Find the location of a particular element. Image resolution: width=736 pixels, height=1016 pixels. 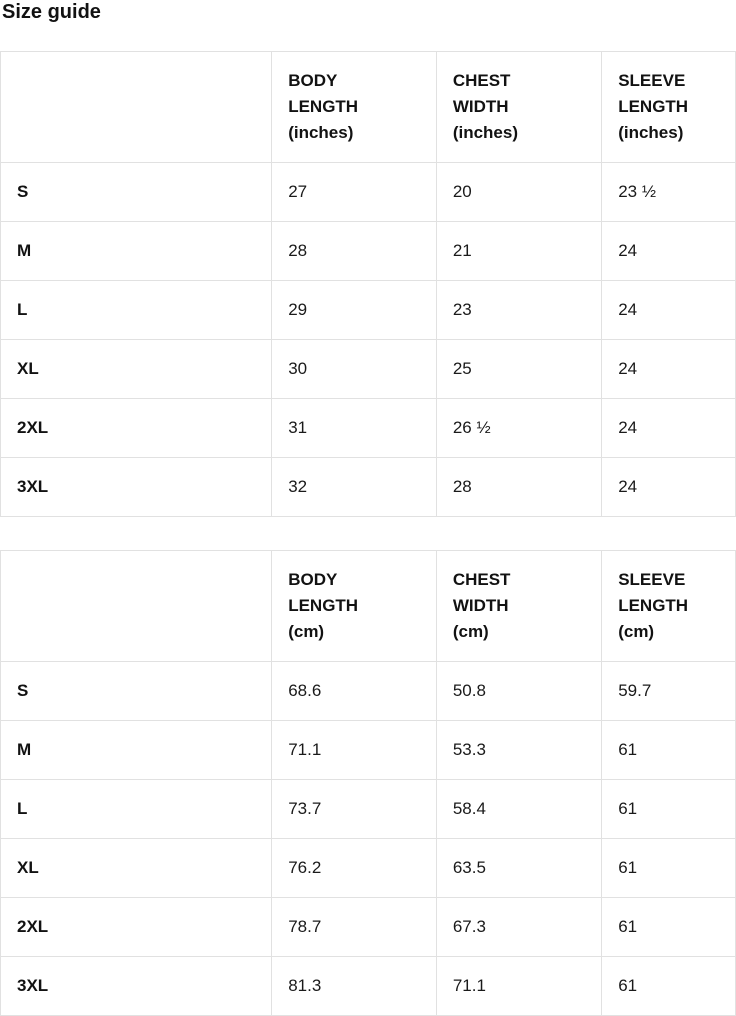

size-value: 73.7 is located at coordinates (354, 809).